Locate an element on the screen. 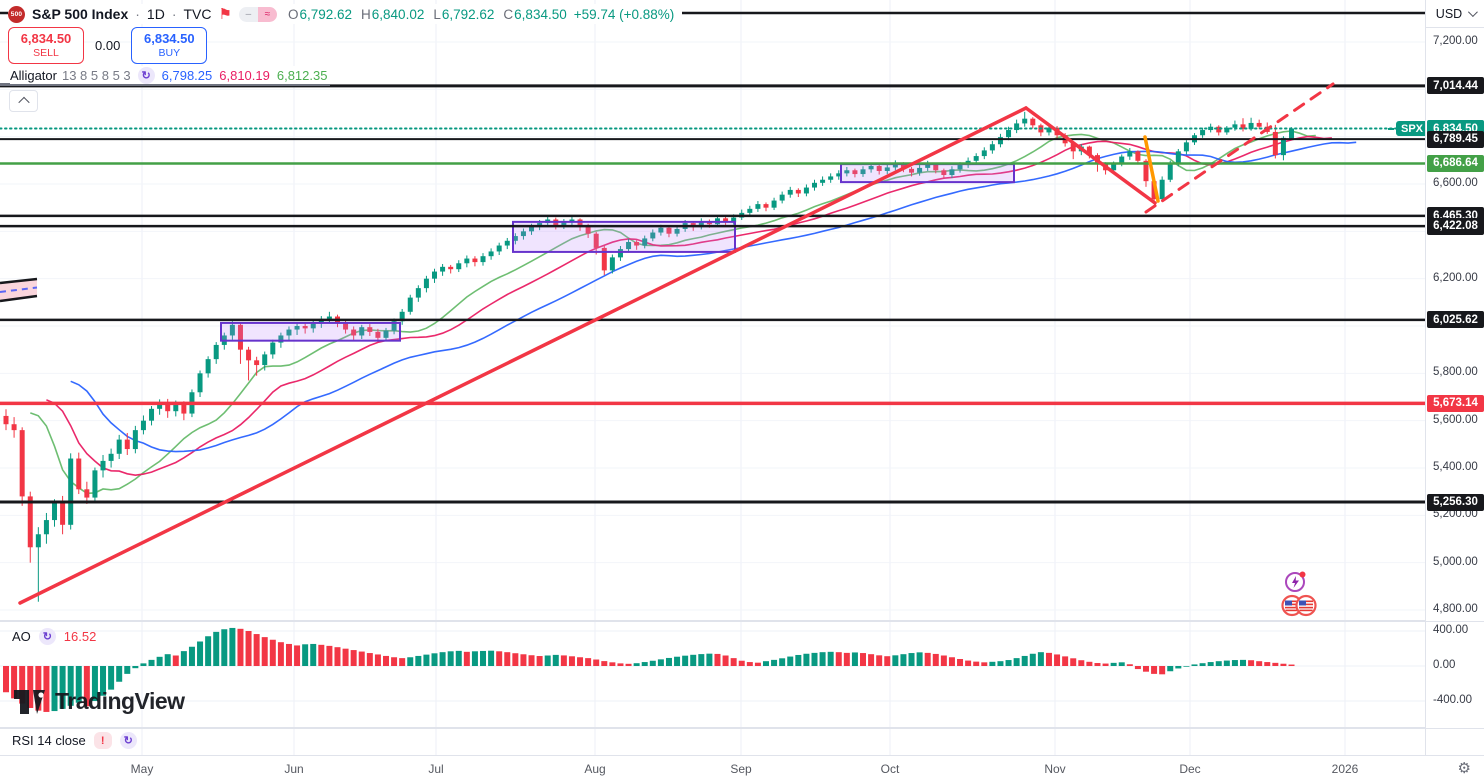 The image size is (1484, 781). close-value: 6,834.50 is located at coordinates (540, 14).